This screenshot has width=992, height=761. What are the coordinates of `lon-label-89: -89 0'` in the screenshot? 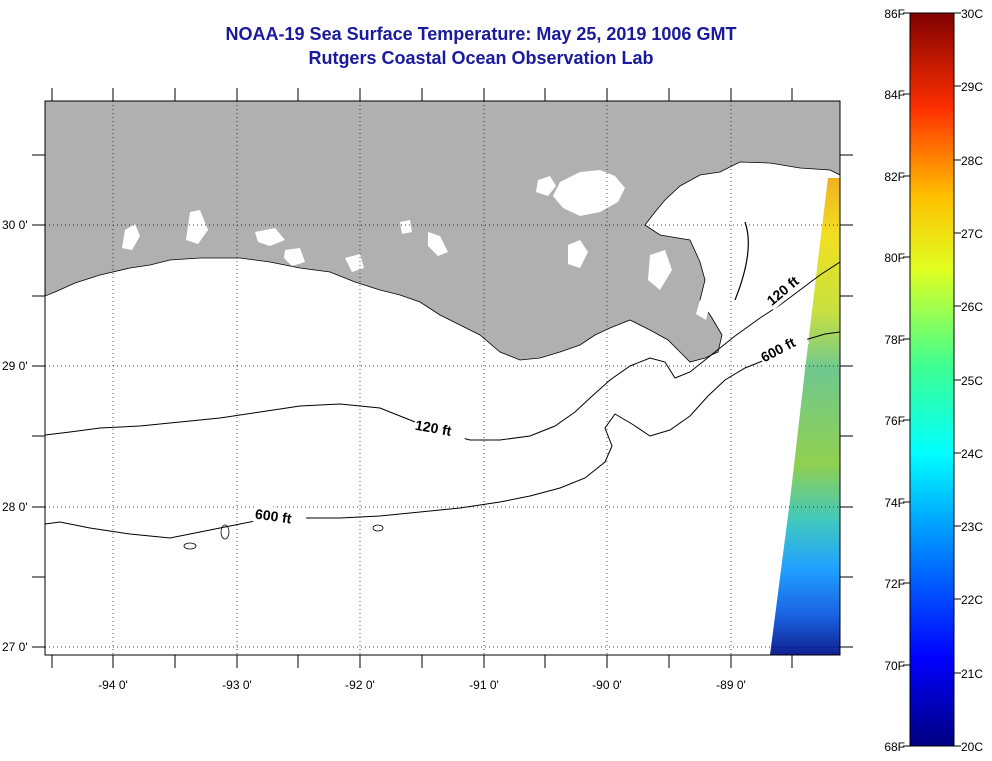 It's located at (731, 685).